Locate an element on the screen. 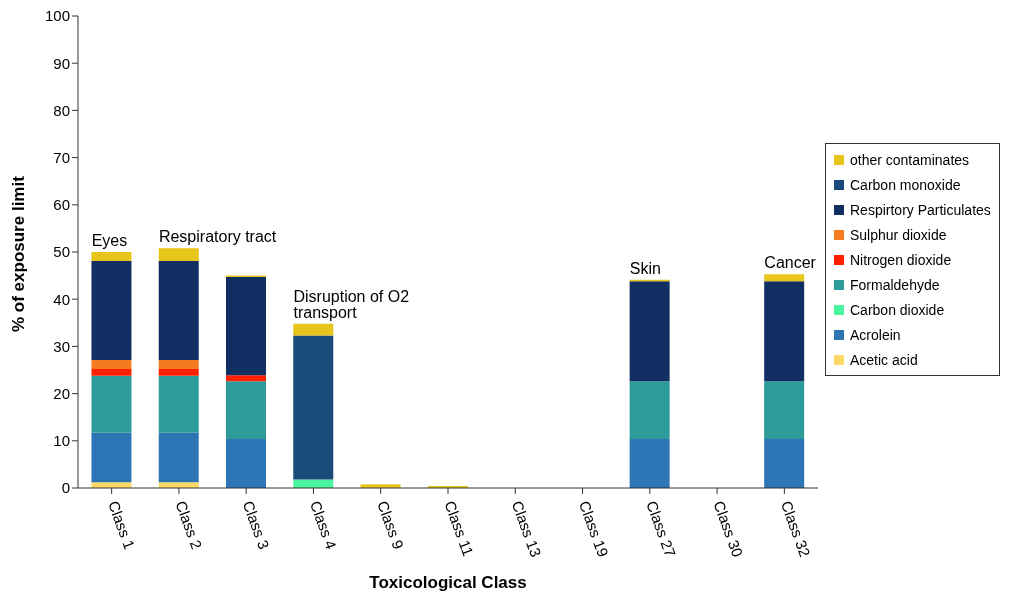 The height and width of the screenshot is (596, 1021). y-tick-label: 40 is located at coordinates (61, 299).